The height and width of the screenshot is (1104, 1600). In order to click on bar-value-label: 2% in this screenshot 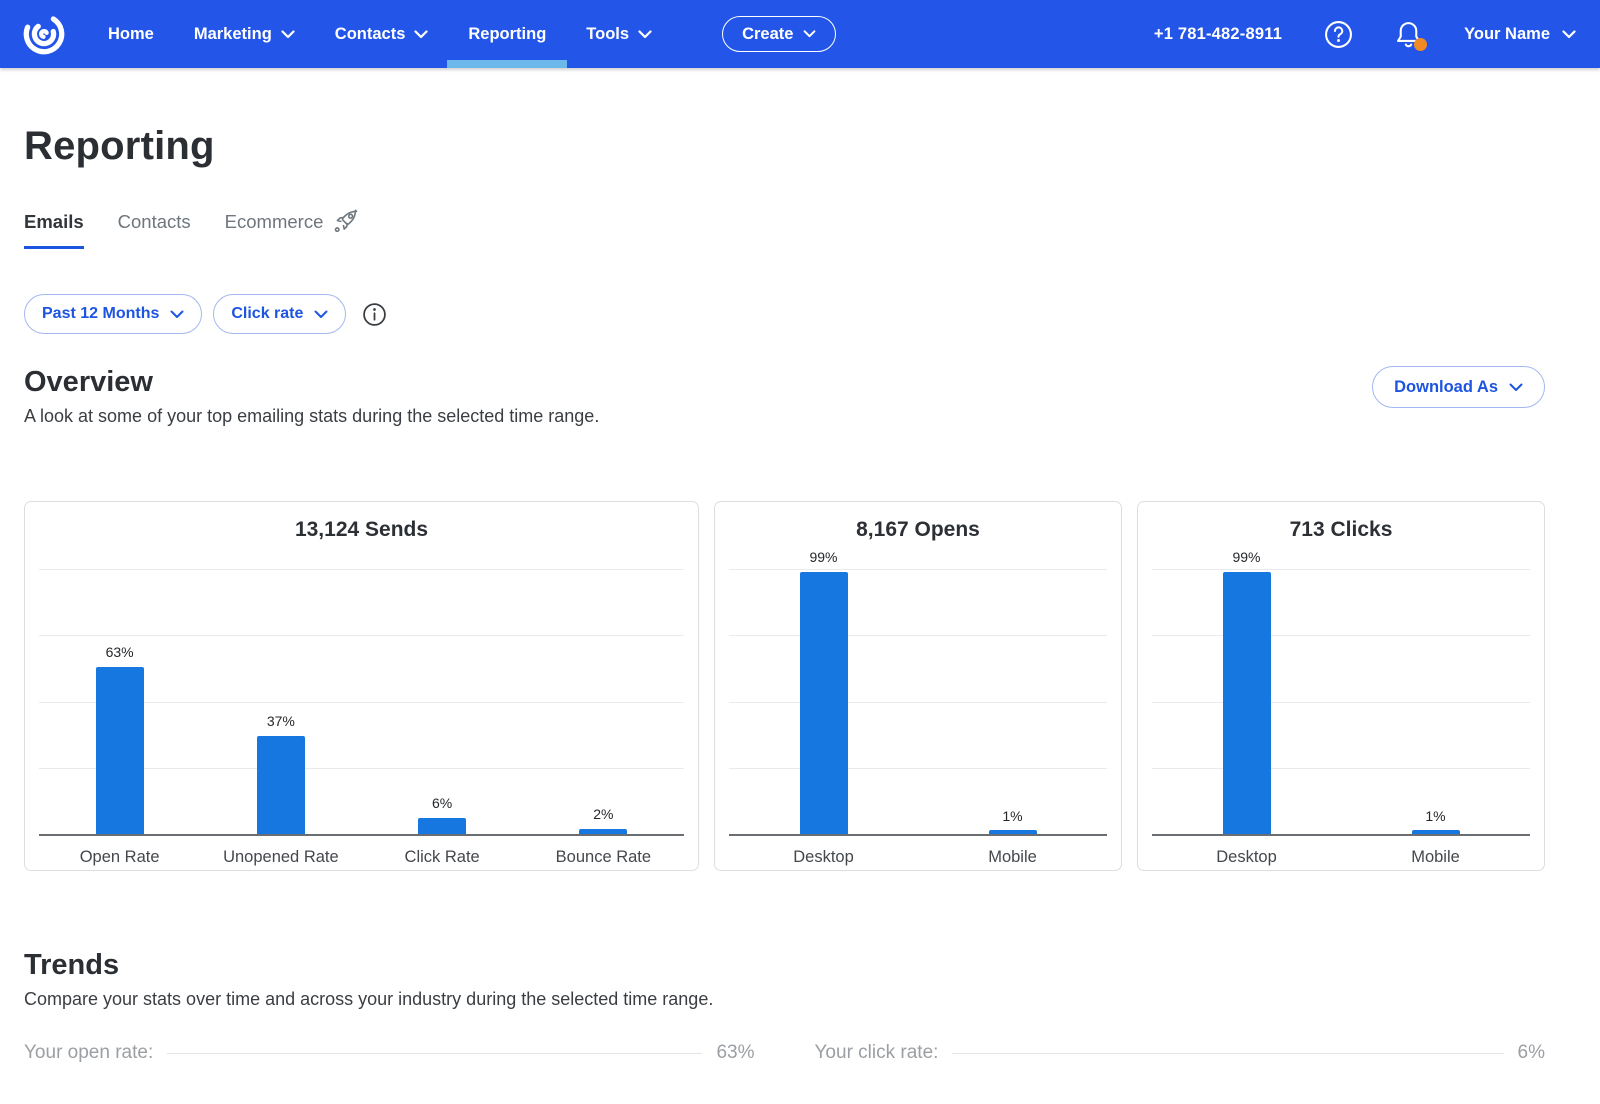, I will do `click(603, 813)`.